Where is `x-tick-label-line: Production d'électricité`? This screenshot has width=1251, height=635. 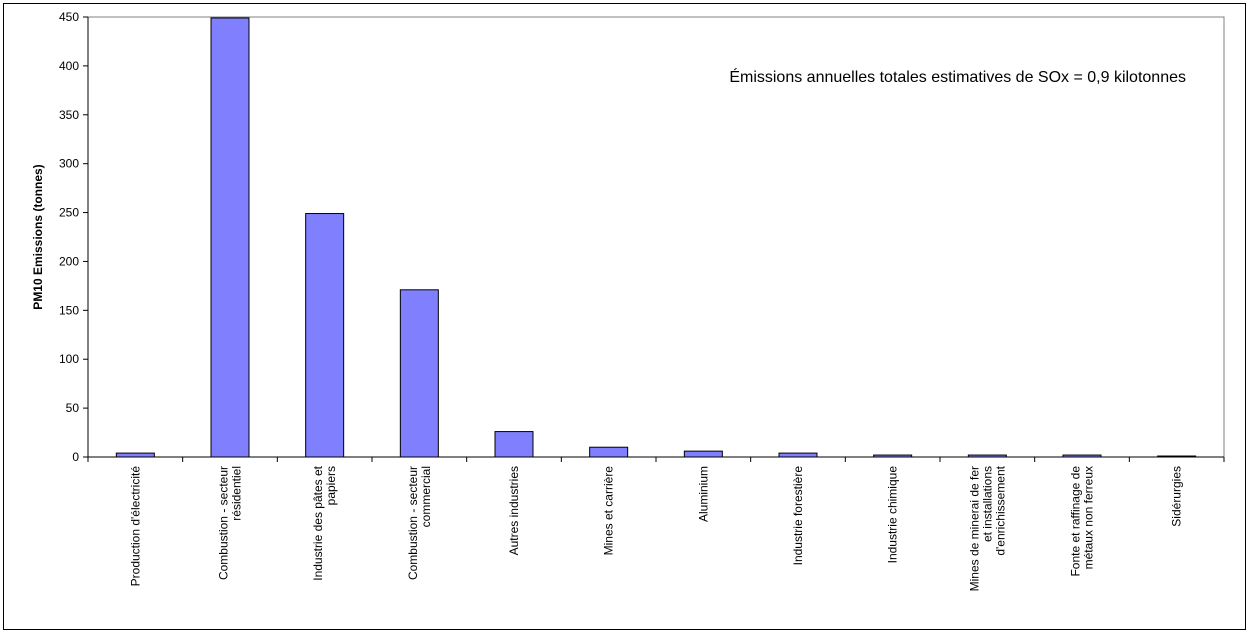
x-tick-label-line: Production d'électricité is located at coordinates (135, 526).